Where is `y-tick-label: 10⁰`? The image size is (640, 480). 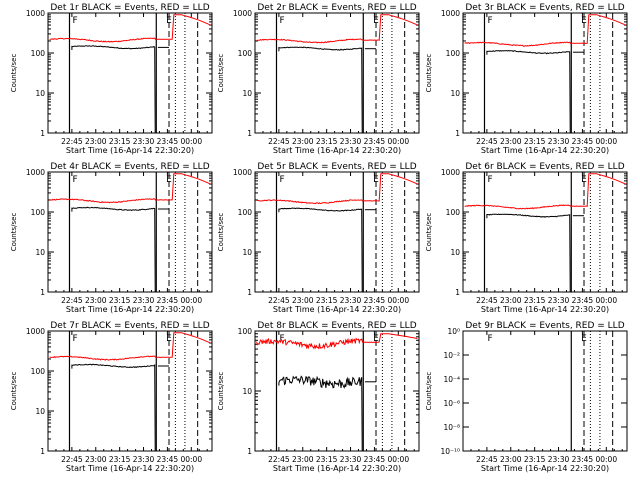 y-tick-label: 10⁰ is located at coordinates (453, 331).